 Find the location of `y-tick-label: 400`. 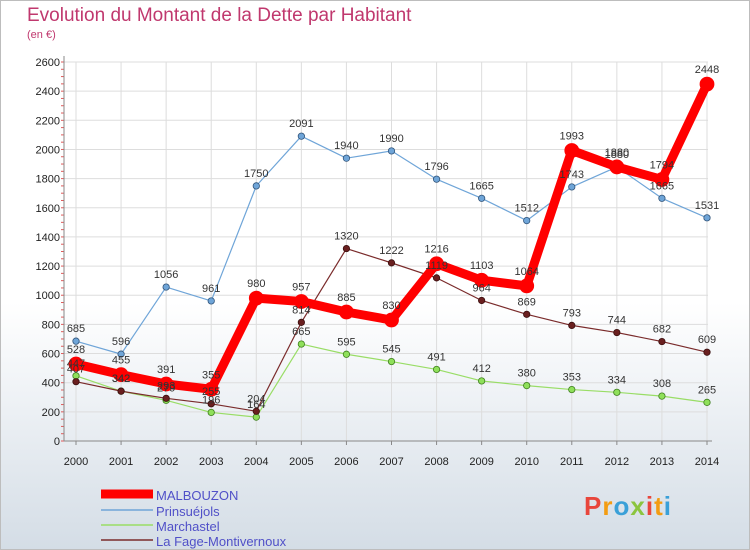

y-tick-label: 400 is located at coordinates (51, 384).